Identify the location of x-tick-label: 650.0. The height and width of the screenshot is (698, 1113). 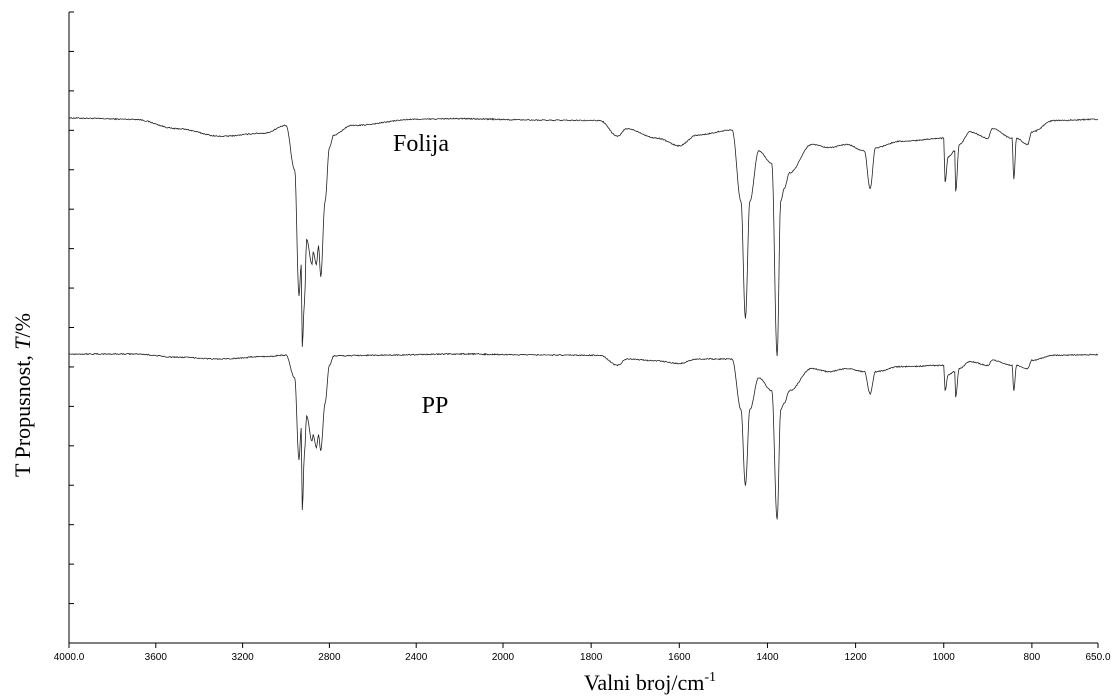
(1097, 657).